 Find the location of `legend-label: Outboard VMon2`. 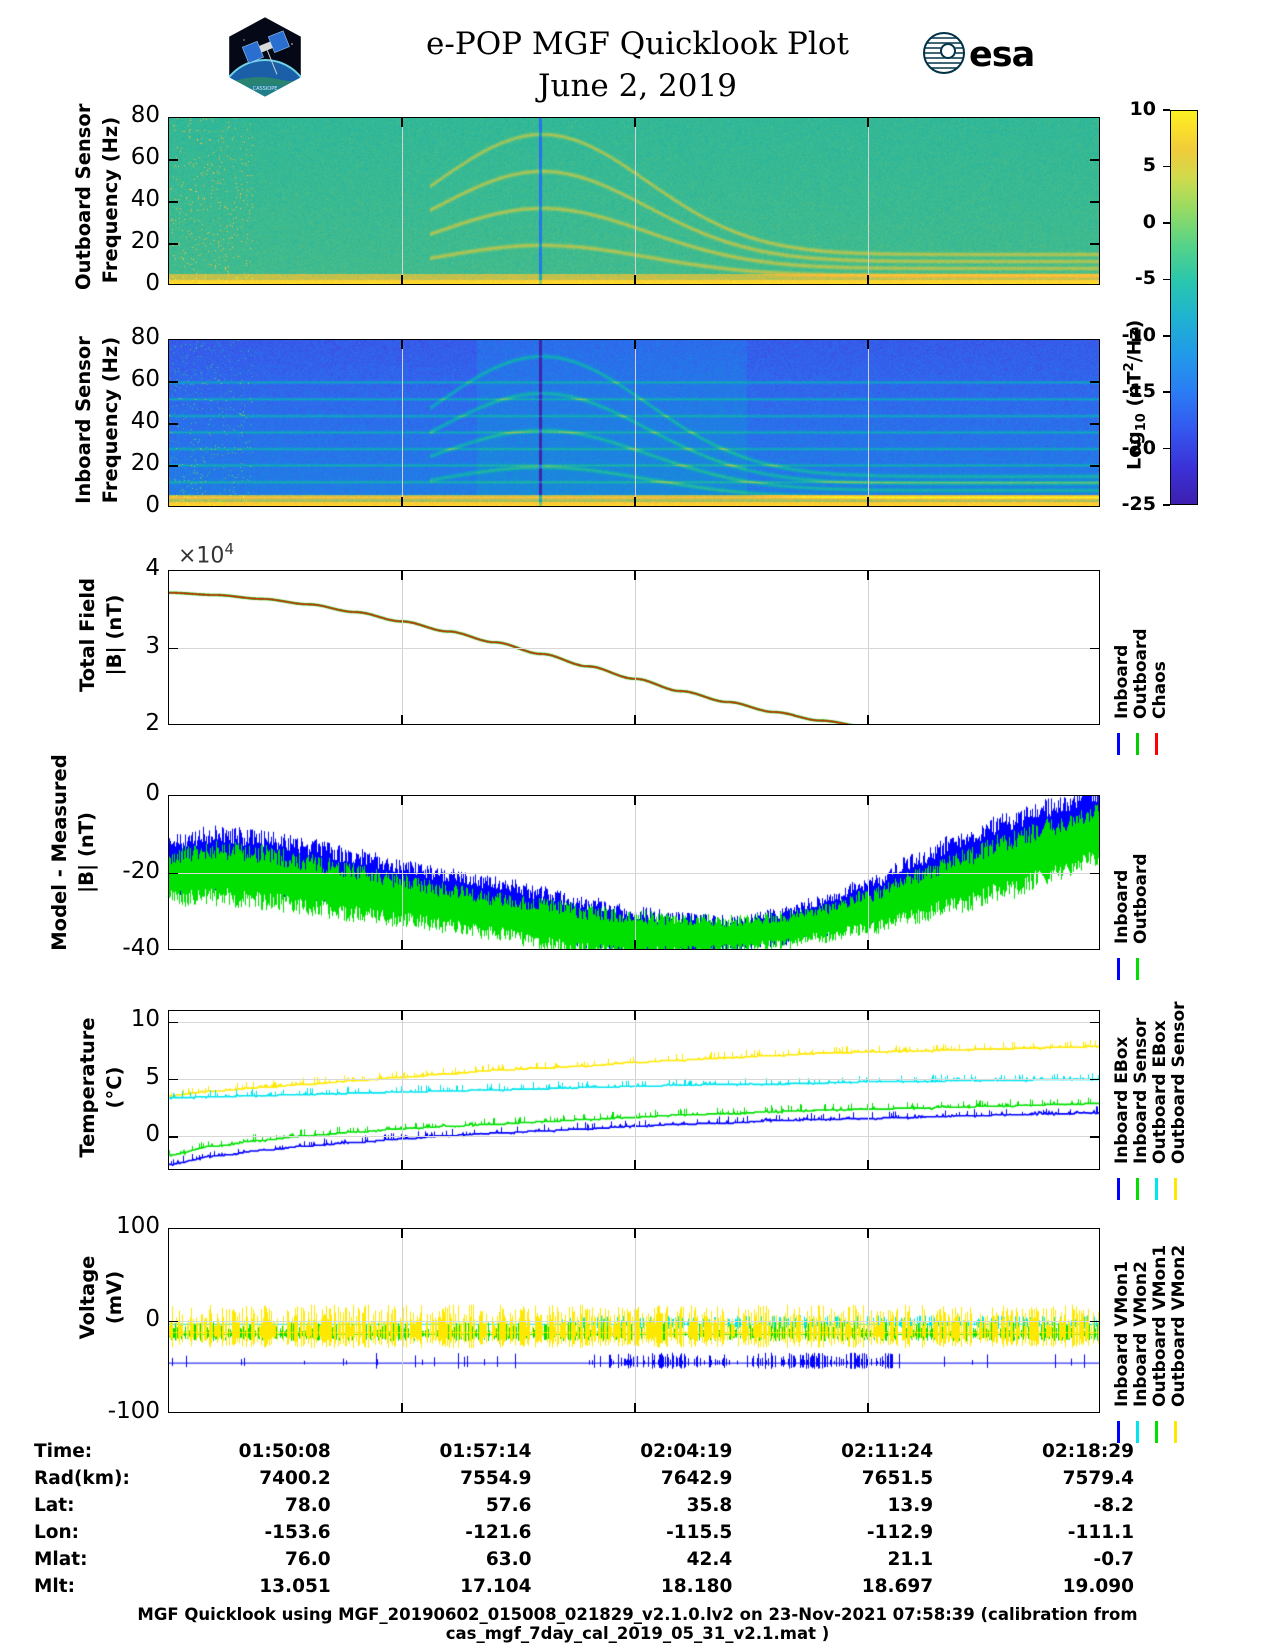

legend-label: Outboard VMon2 is located at coordinates (1179, 1325).